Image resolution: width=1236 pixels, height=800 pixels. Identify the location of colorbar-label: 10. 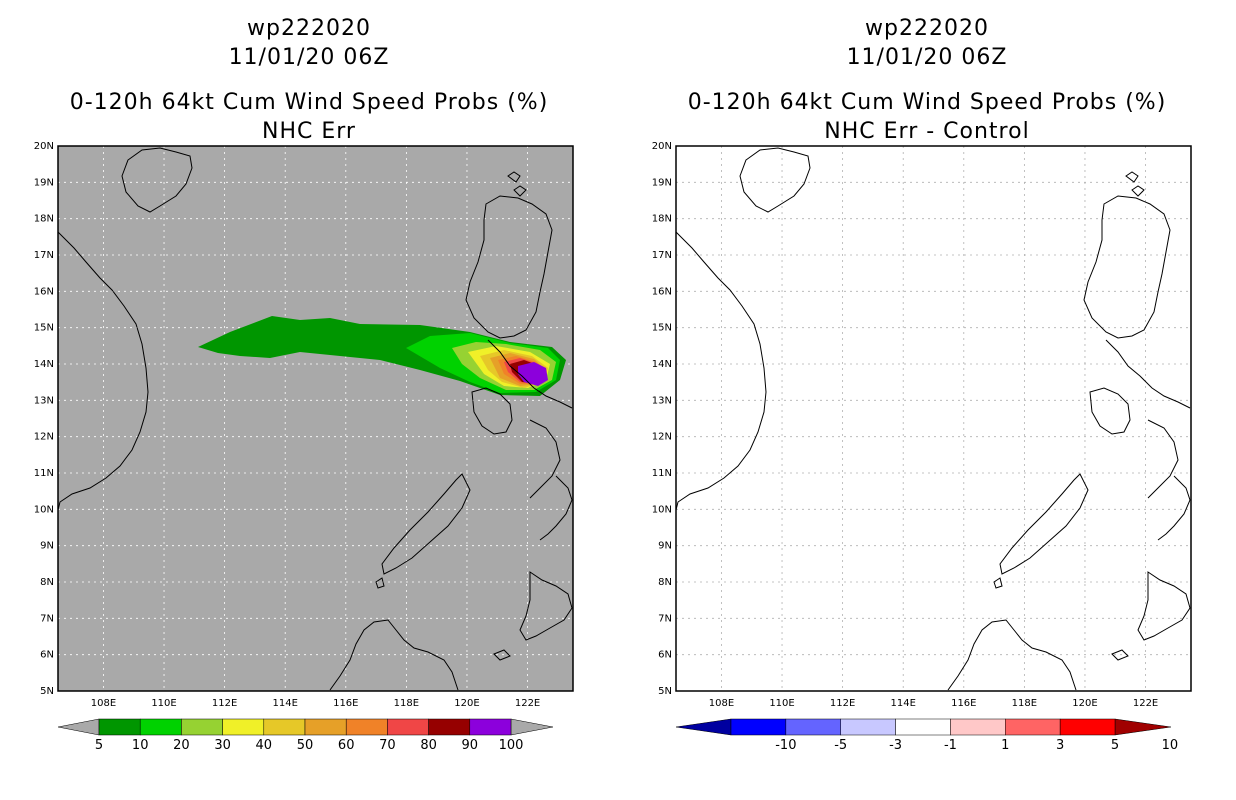
(140, 745).